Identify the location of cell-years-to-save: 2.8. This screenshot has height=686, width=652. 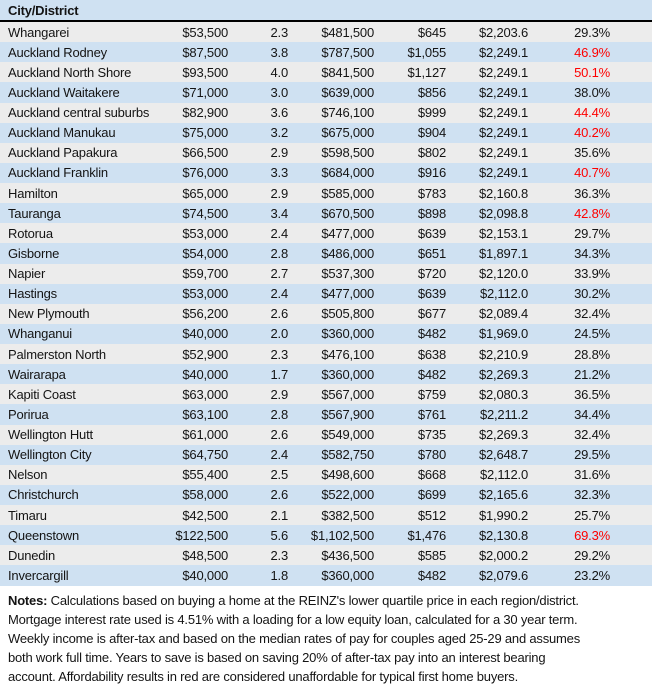
(279, 414).